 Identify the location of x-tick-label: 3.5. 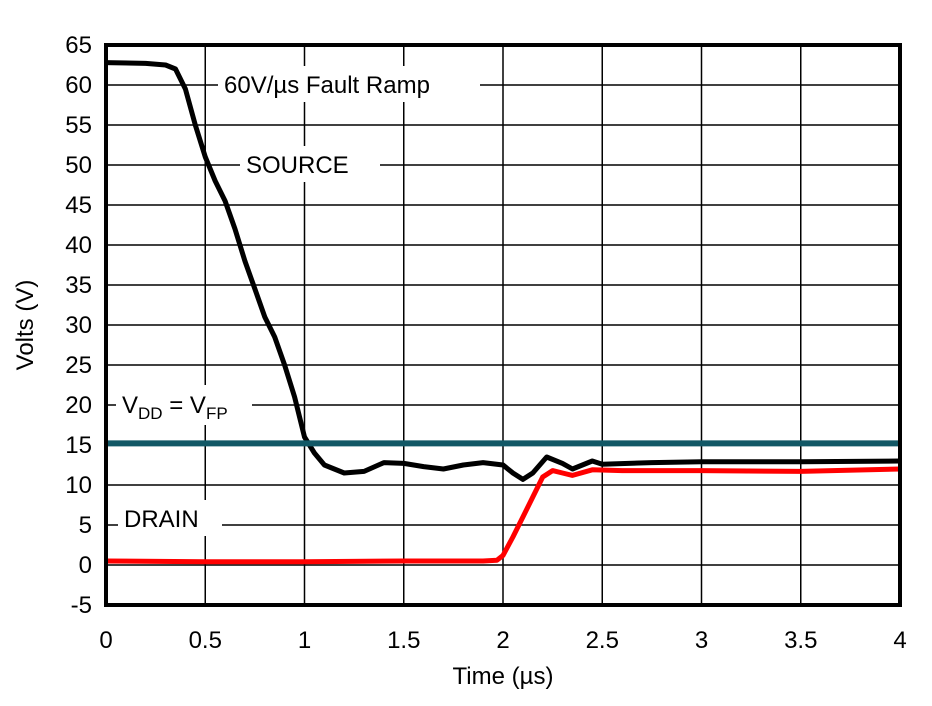
(800, 640).